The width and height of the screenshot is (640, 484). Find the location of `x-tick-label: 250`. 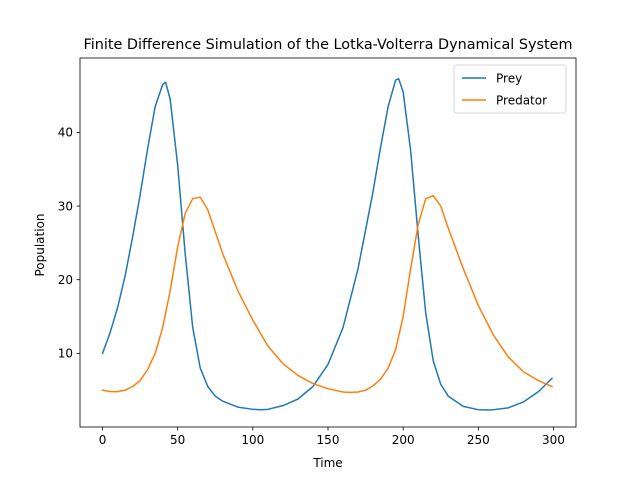

x-tick-label: 250 is located at coordinates (478, 440).